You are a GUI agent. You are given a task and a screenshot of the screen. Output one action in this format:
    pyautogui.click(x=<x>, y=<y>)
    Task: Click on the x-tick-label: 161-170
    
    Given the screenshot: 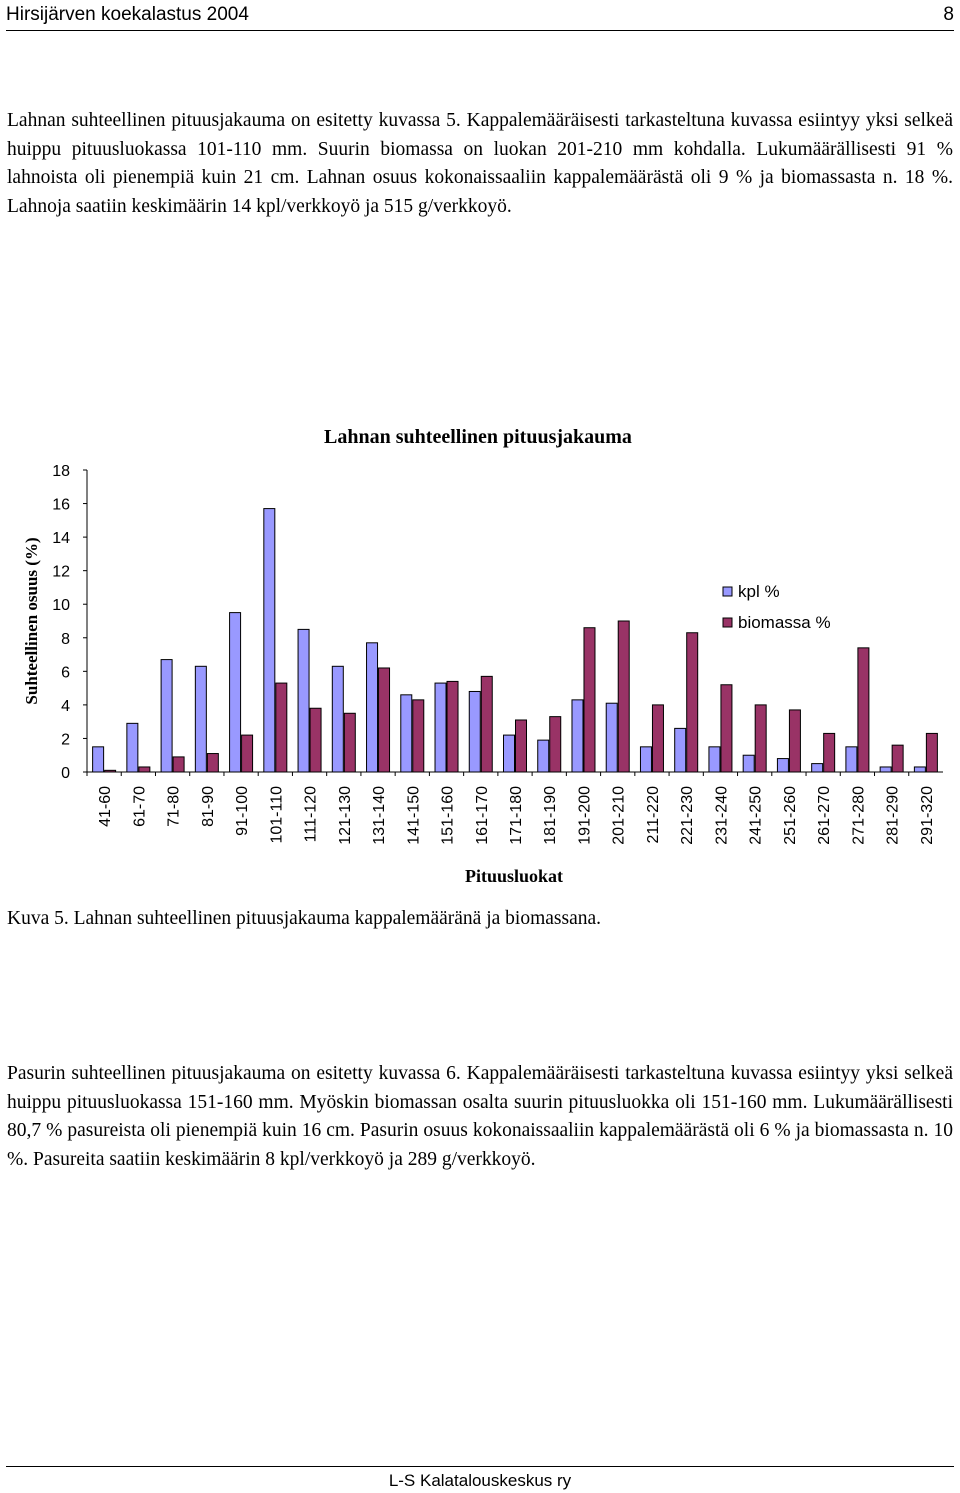 What is the action you would take?
    pyautogui.click(x=482, y=815)
    